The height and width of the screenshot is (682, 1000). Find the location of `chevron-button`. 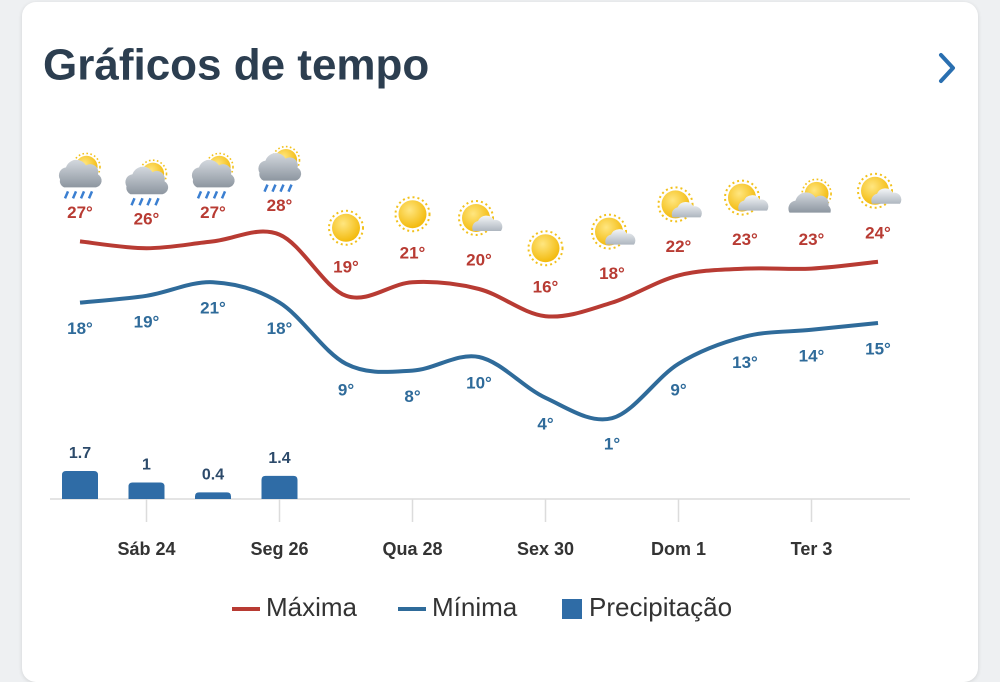

chevron-button is located at coordinates (947, 68).